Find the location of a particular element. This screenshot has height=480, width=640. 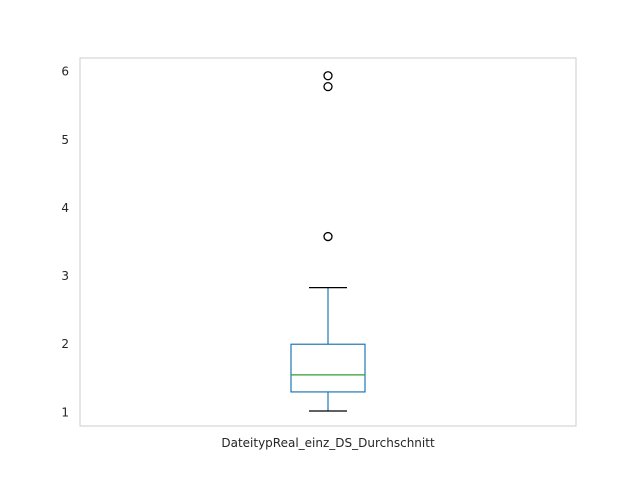

x-axis-labels: DateitypReal_einz_DS_Durchschnitt is located at coordinates (328, 443).